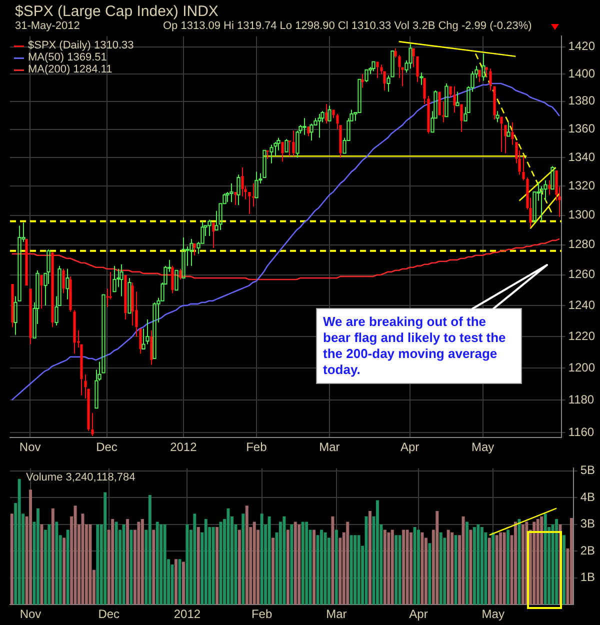  What do you see at coordinates (414, 345) in the screenshot?
I see `annotation: We are breaking out of the bear flag and likely to test the the 200-day moving average today.` at bounding box center [414, 345].